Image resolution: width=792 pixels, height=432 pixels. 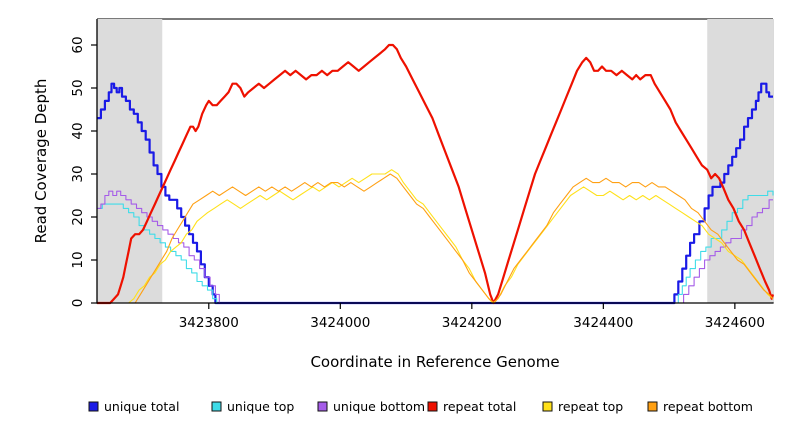 I want to click on legend-label: unique total, so click(x=141, y=406).